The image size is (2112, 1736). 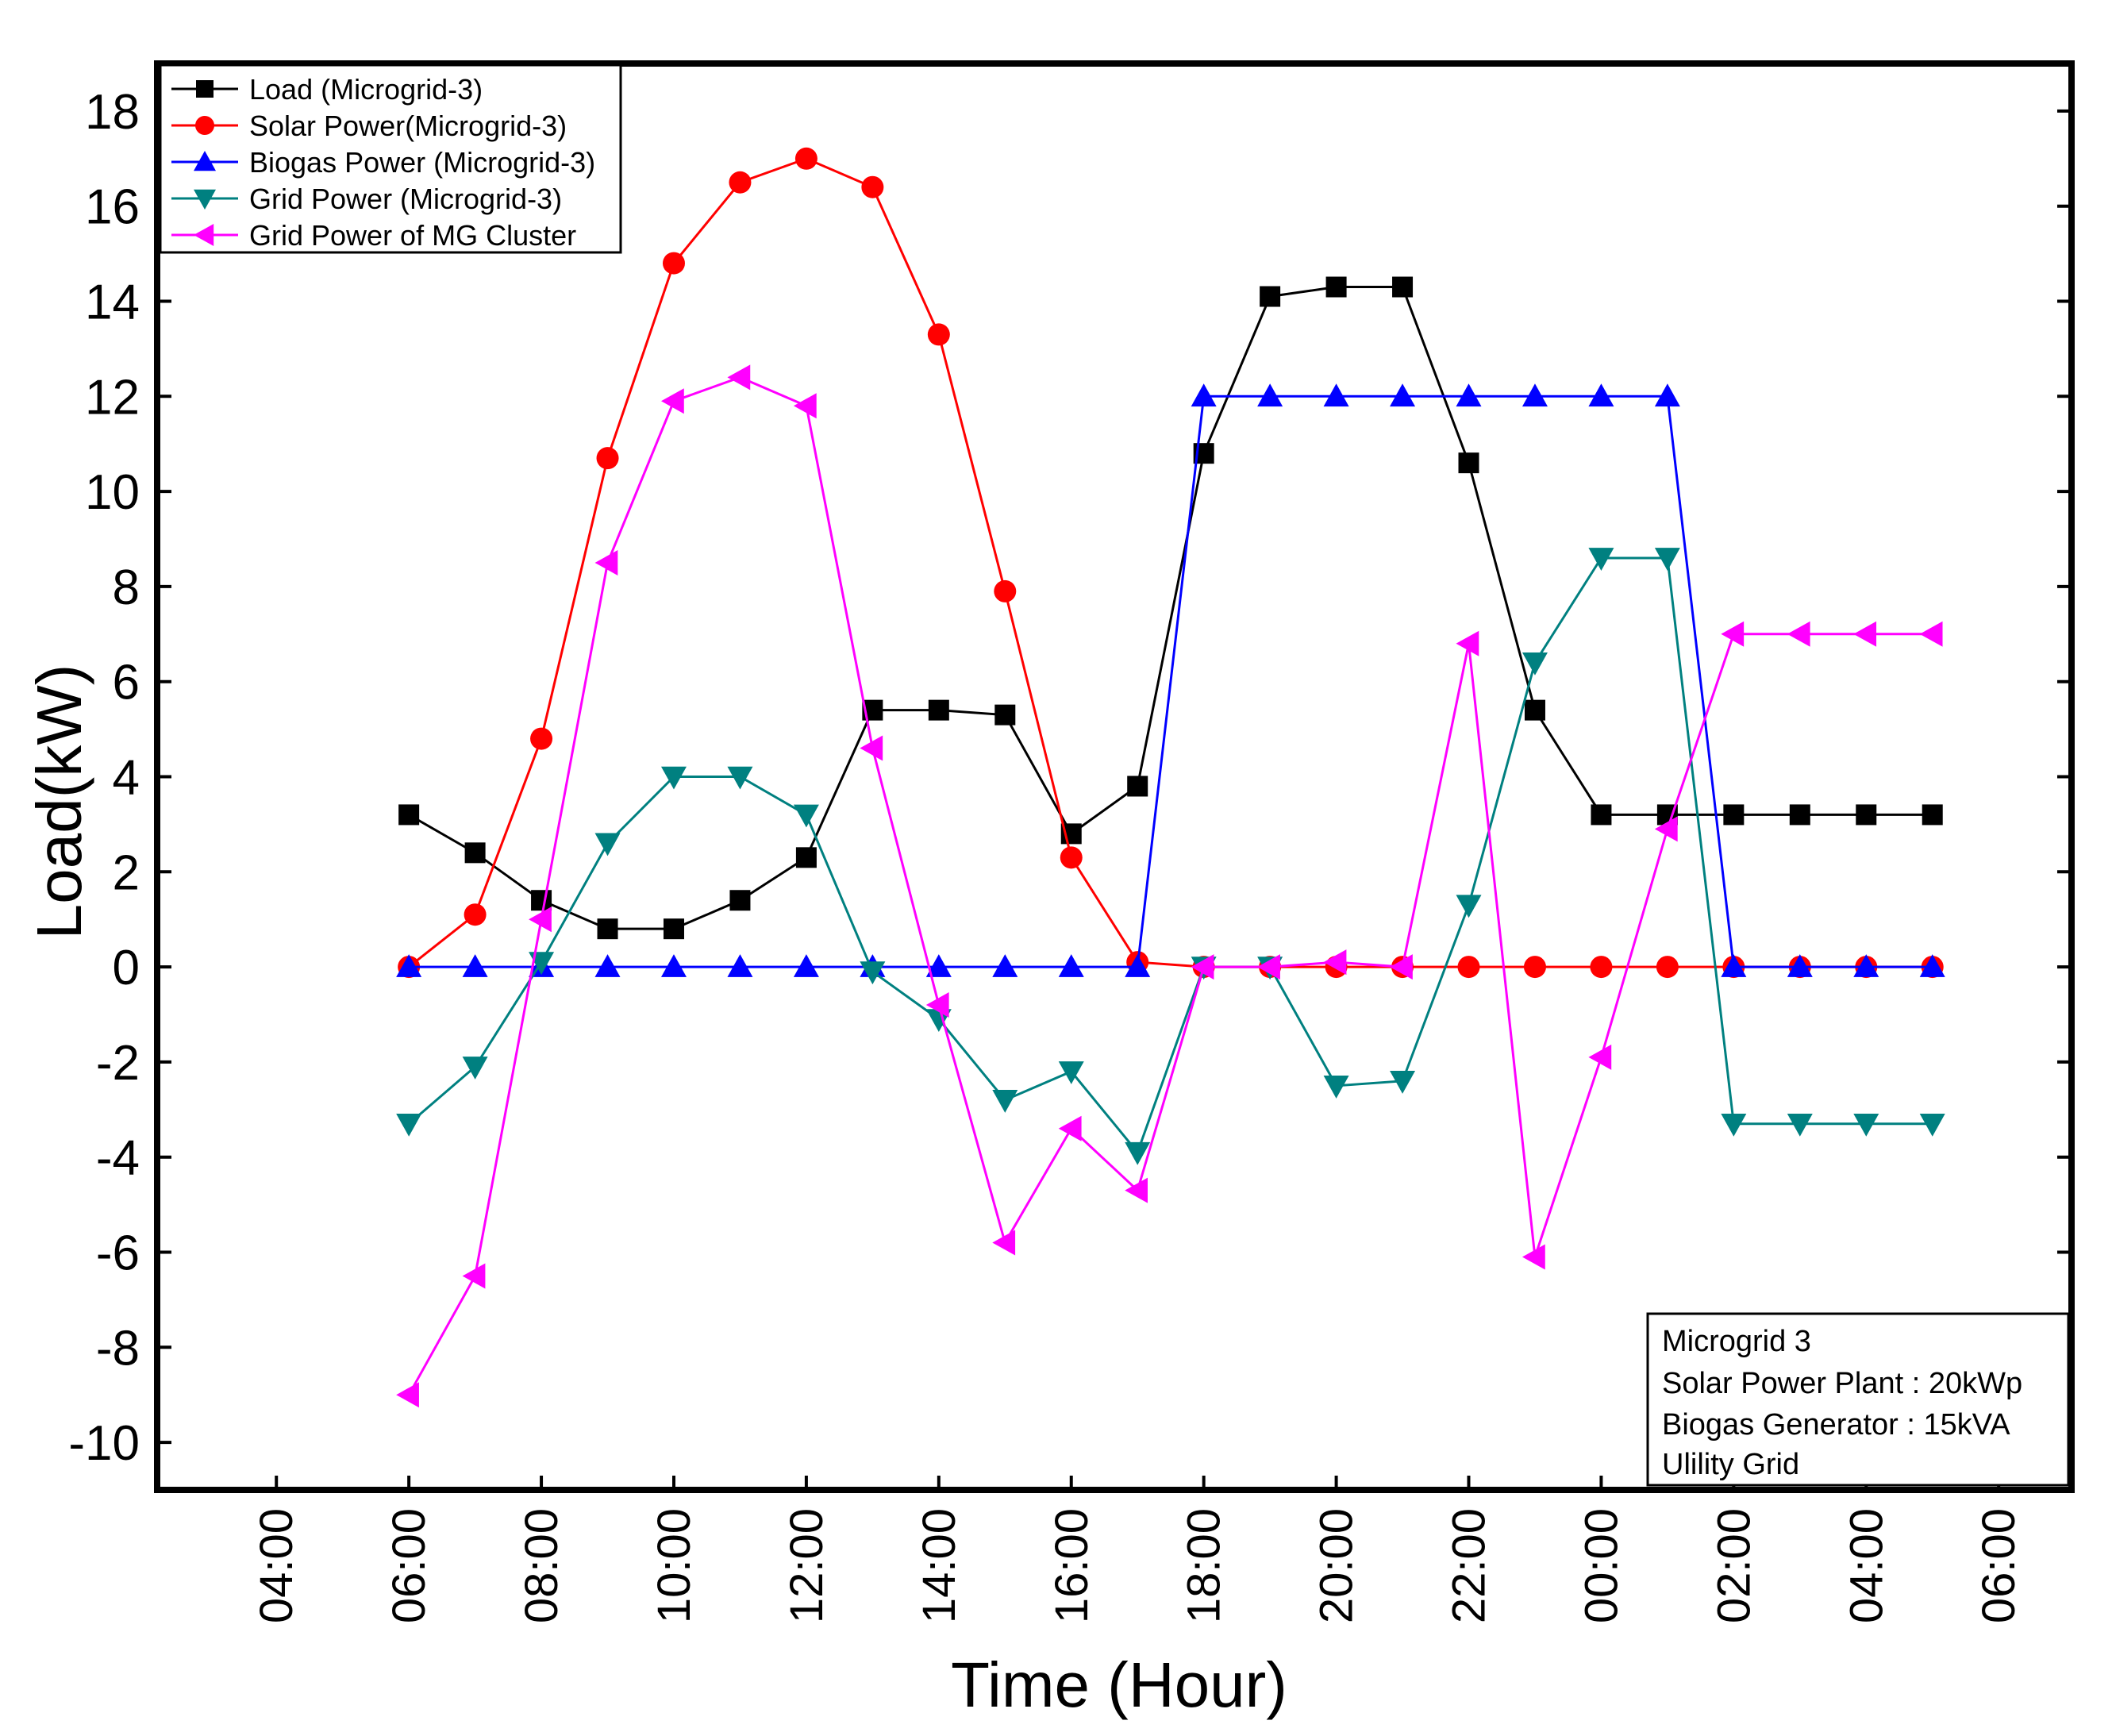 I want to click on y-tick-label: 2, so click(x=126, y=872).